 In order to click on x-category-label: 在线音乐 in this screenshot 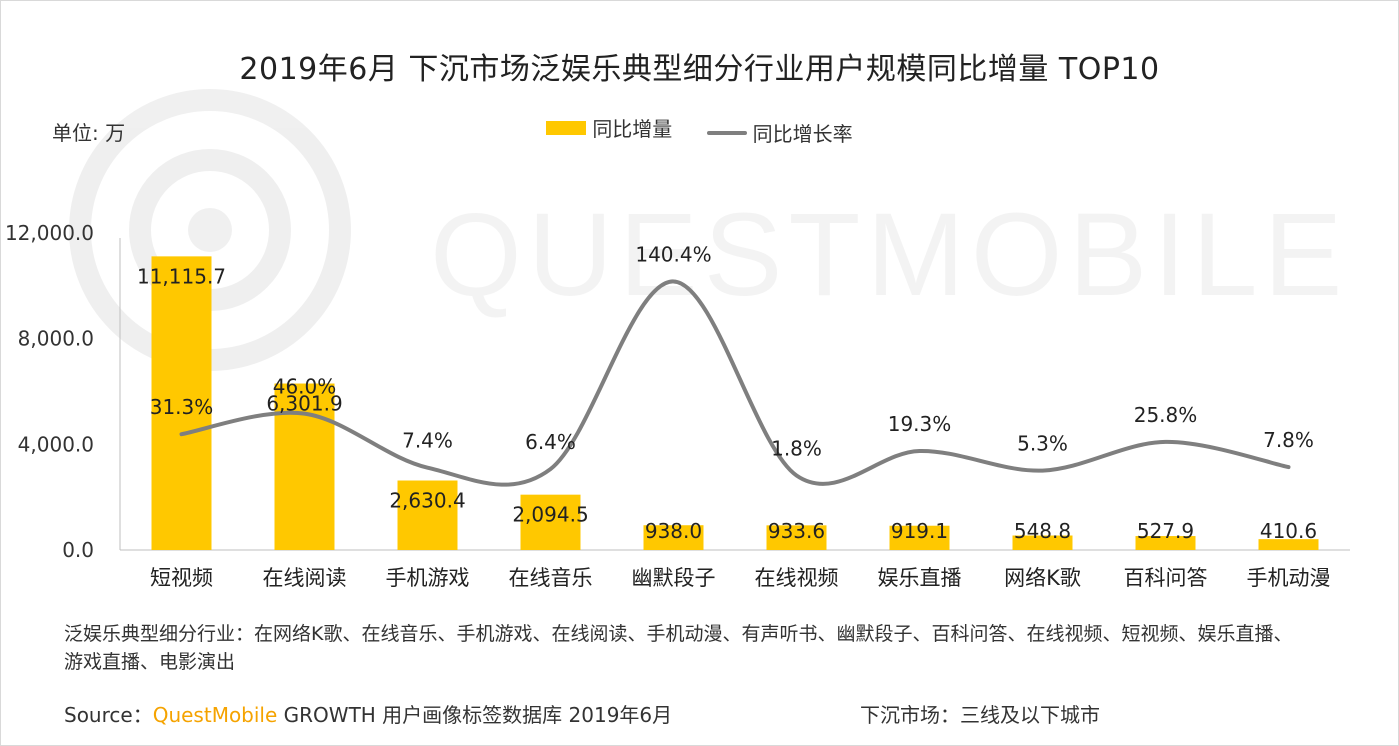, I will do `click(551, 578)`.